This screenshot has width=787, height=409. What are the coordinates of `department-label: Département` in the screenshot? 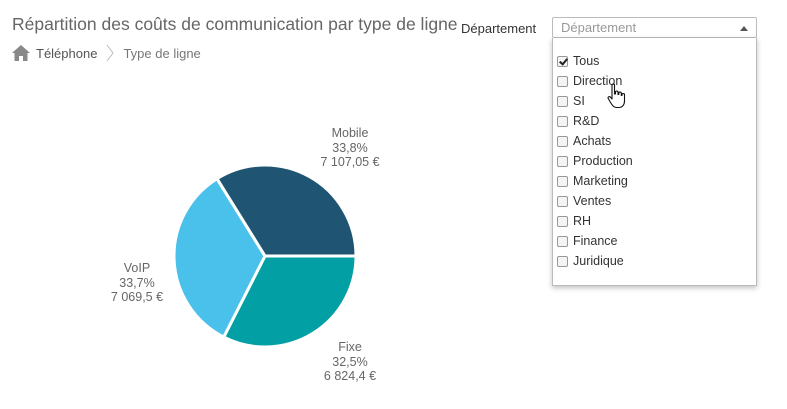 It's located at (499, 28).